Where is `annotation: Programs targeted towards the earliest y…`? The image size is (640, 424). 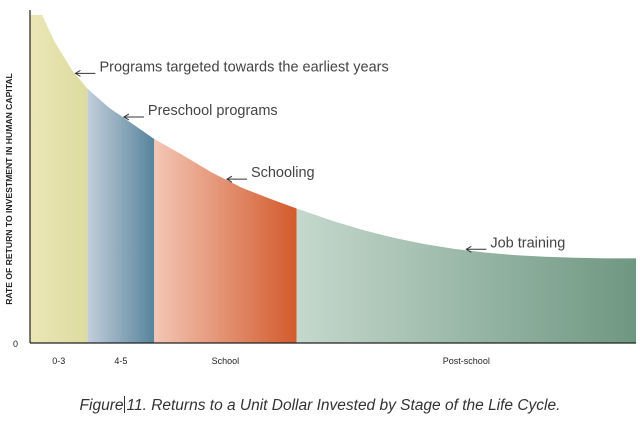 annotation: Programs targeted towards the earliest y… is located at coordinates (231, 68).